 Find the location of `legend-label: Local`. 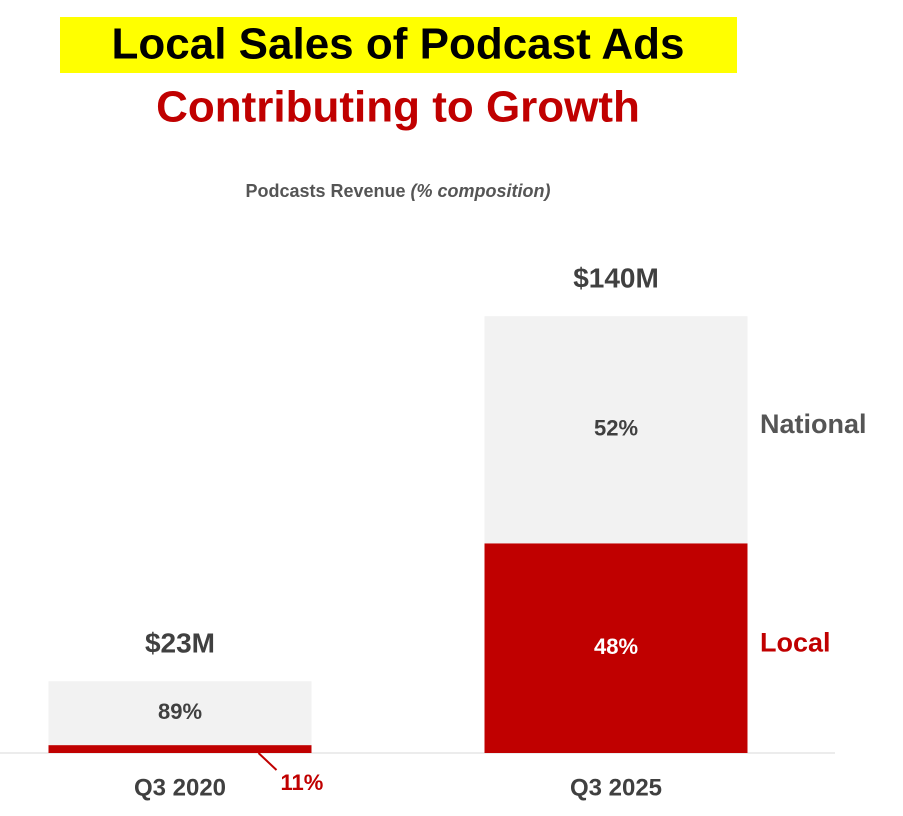

legend-label: Local is located at coordinates (795, 642).